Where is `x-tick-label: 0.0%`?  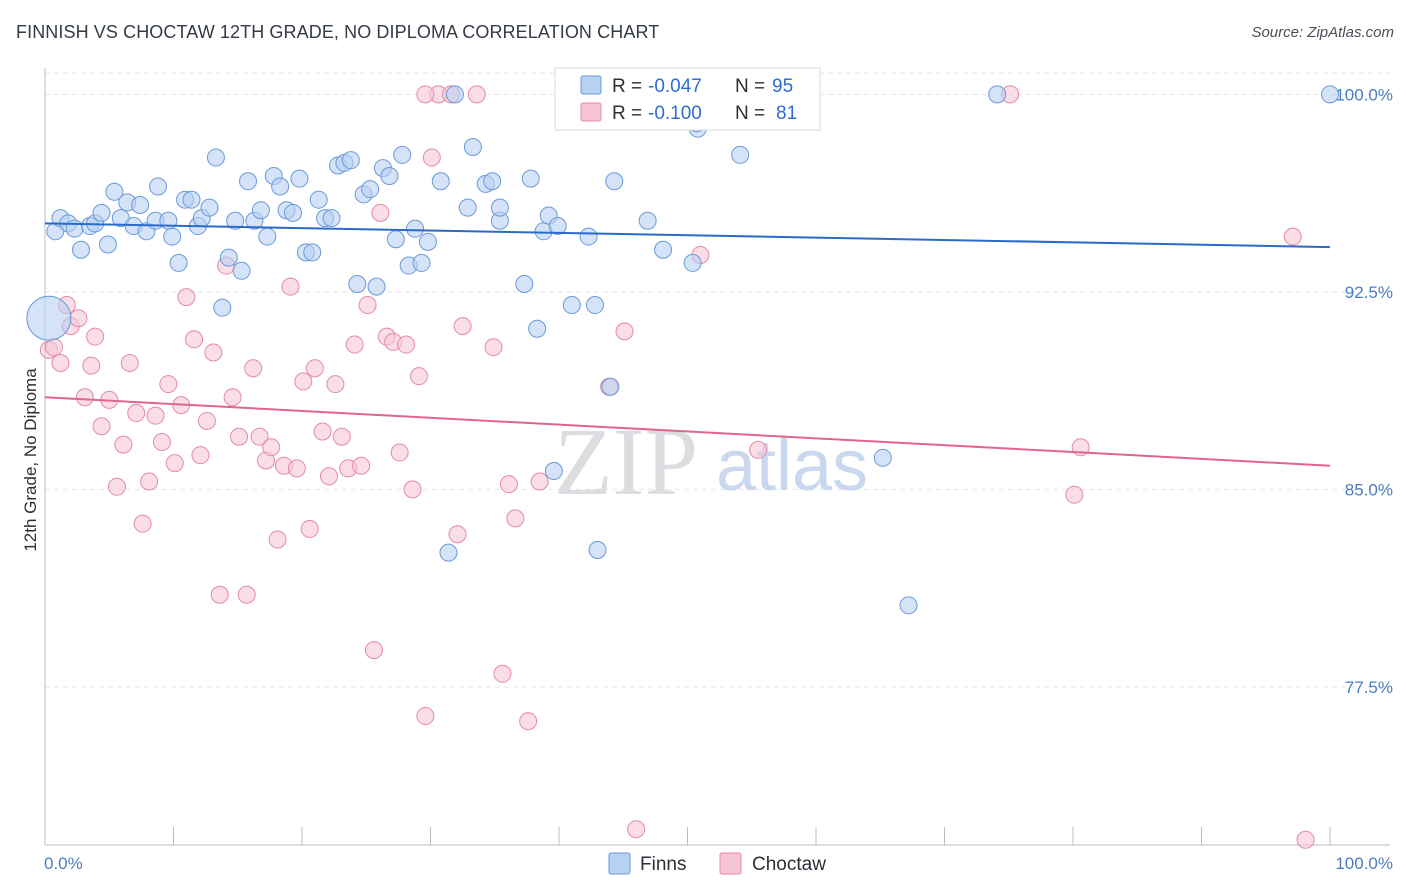 x-tick-label: 0.0% is located at coordinates (63, 863).